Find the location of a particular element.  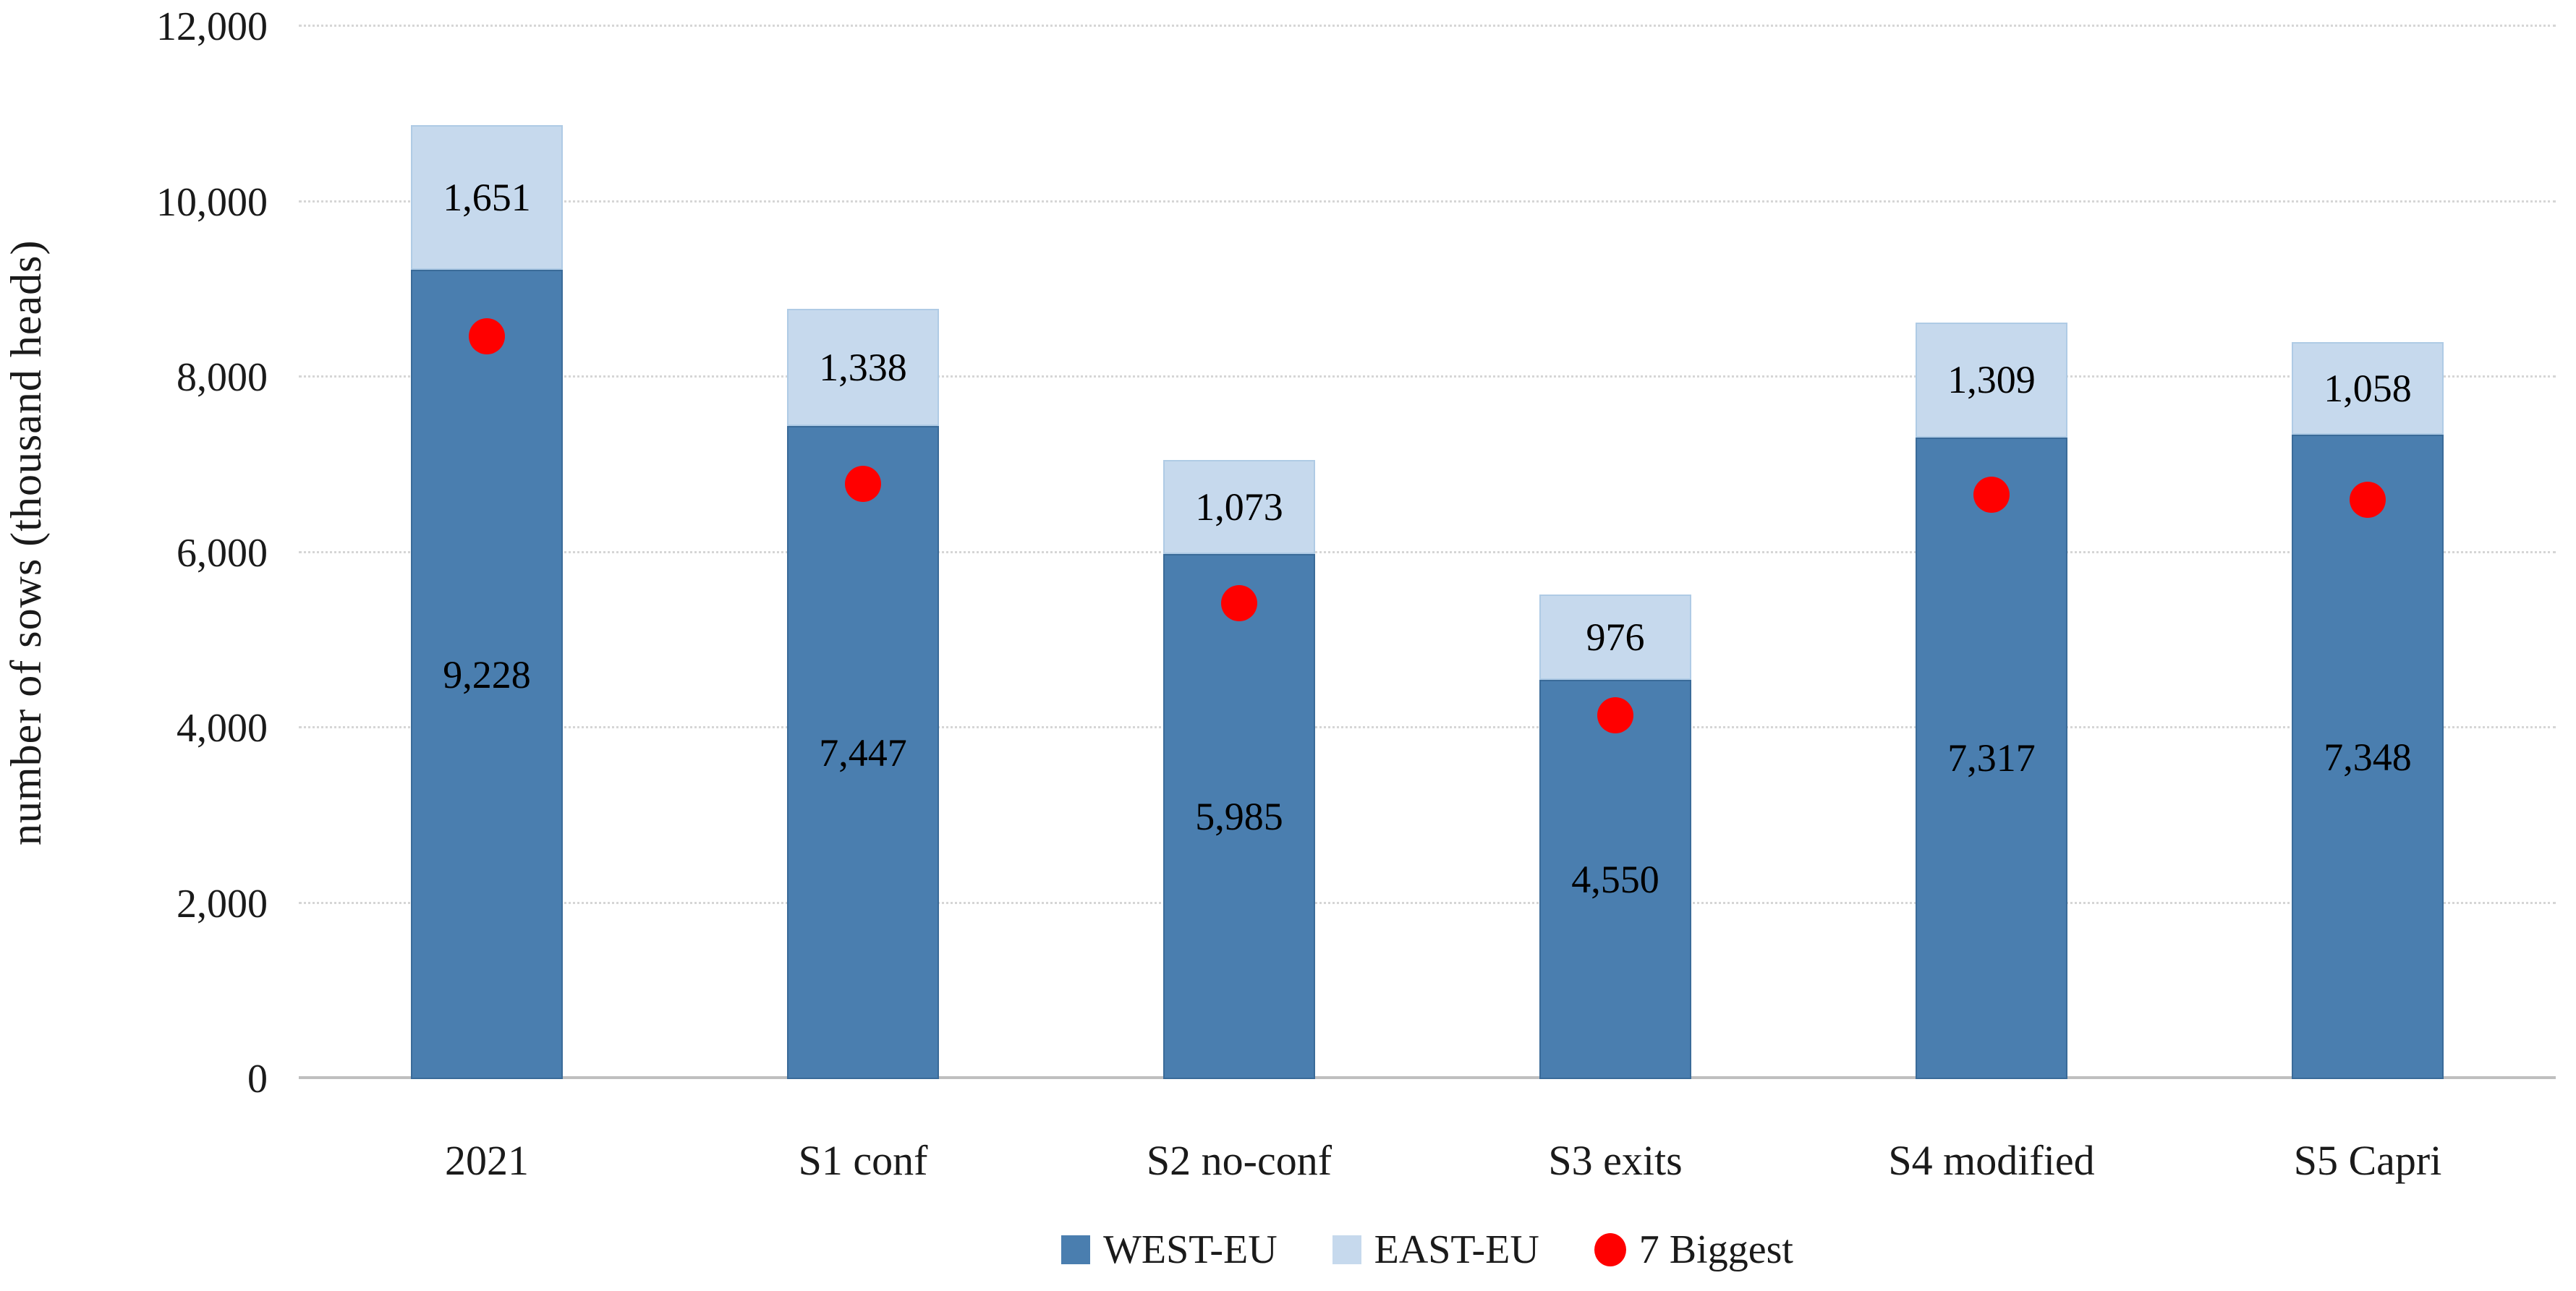

bar-segment-west-eu: 7,447 is located at coordinates (863, 752).